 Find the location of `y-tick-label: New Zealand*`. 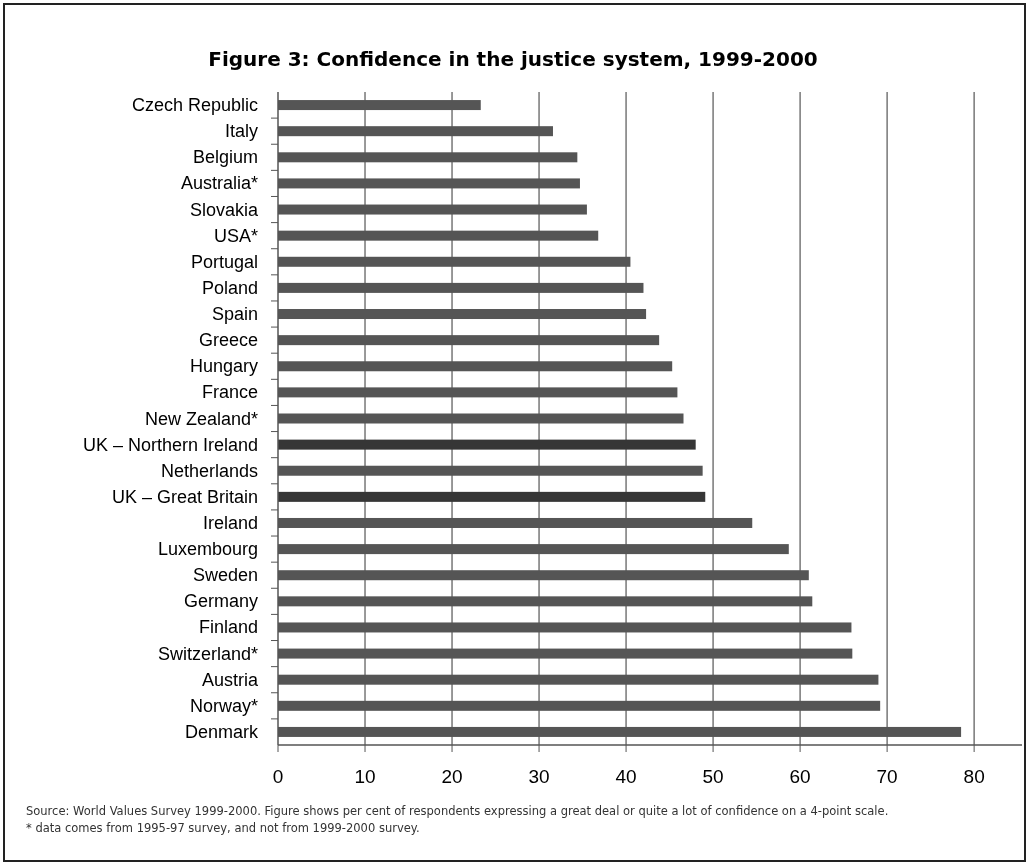

y-tick-label: New Zealand* is located at coordinates (201, 418).